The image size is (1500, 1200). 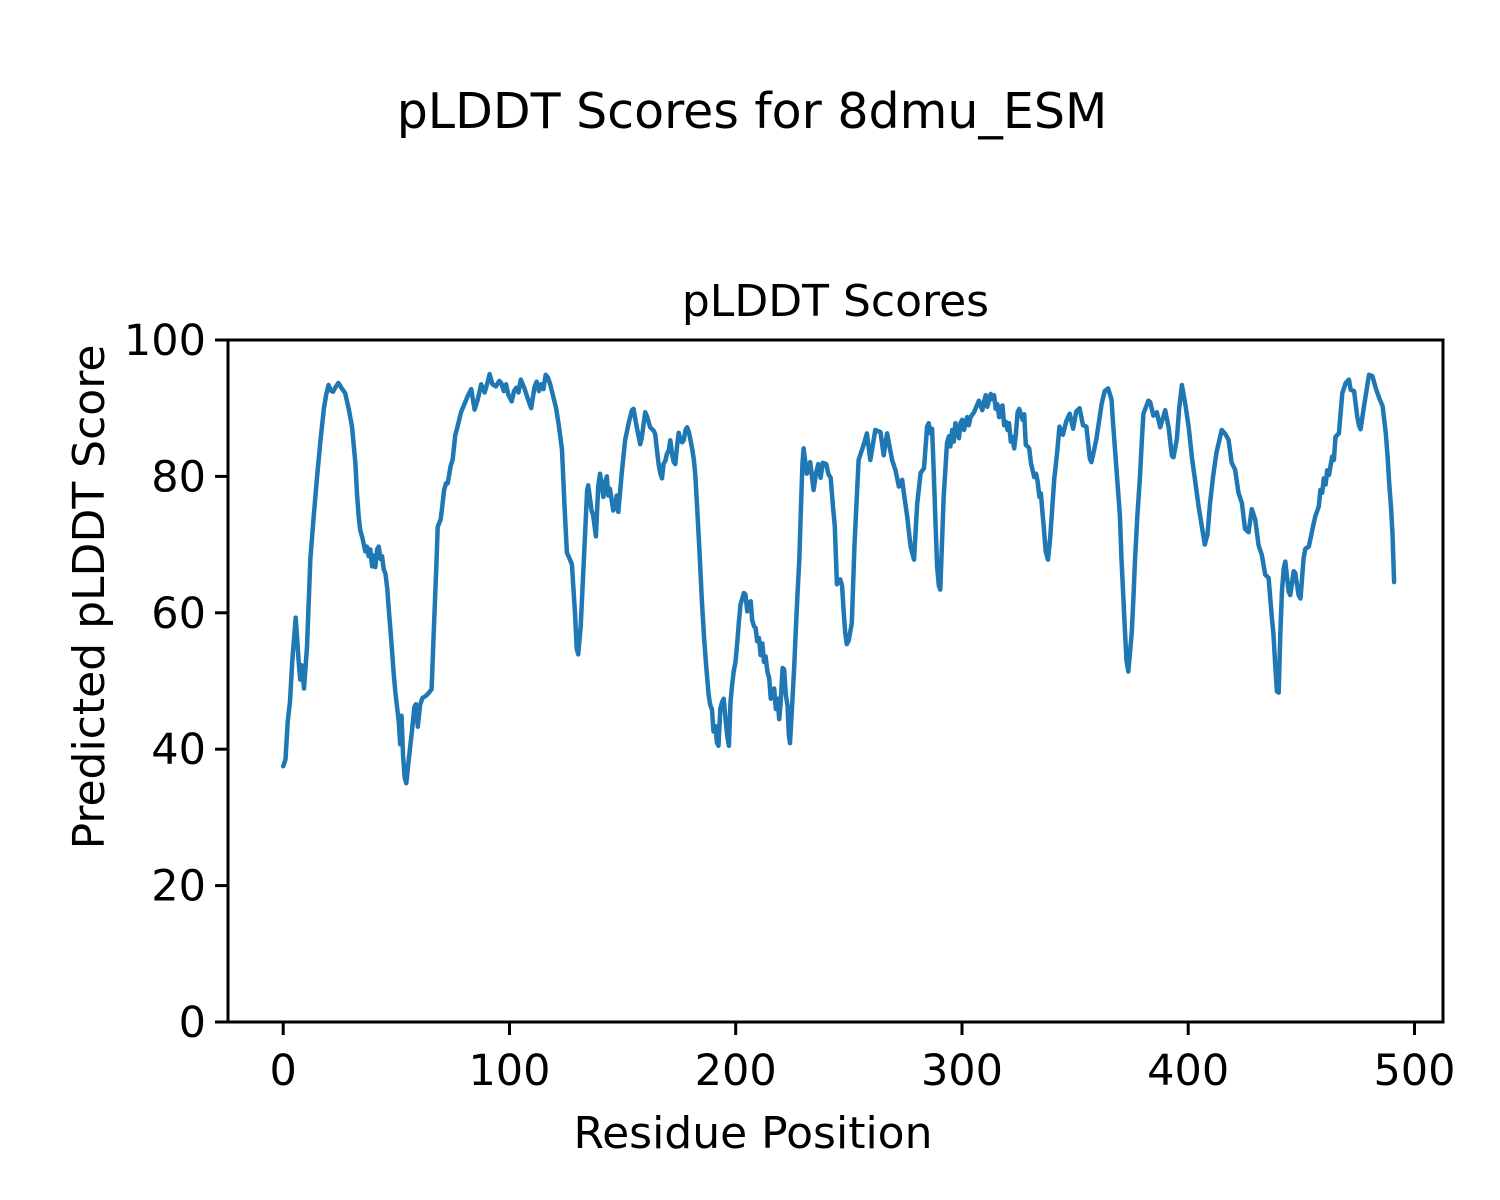 I want to click on y-tick-label-2: 40, so click(x=178, y=750).